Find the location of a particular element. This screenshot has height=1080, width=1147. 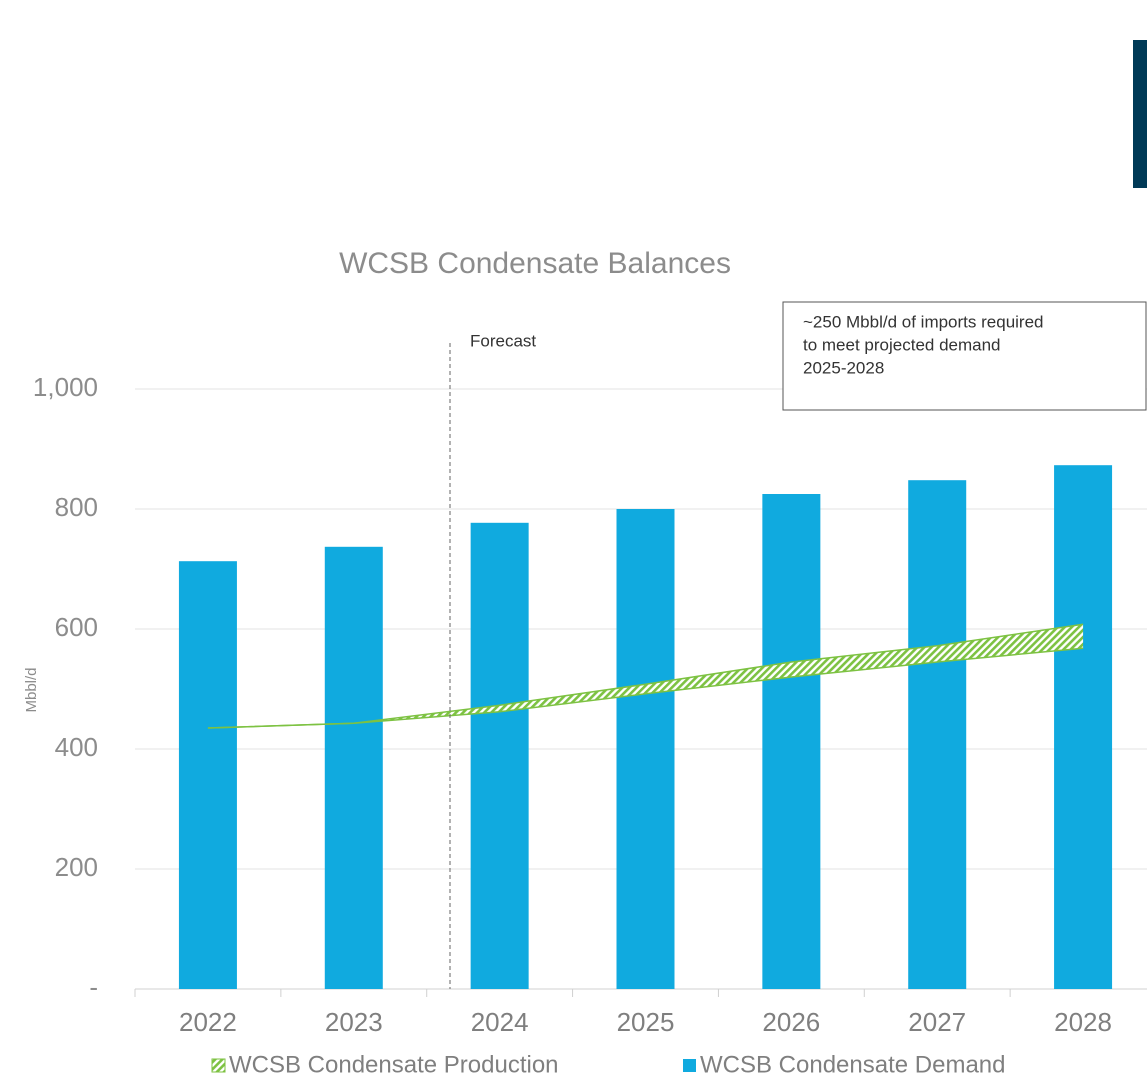

x-tick-label: 2025 is located at coordinates (646, 1022).